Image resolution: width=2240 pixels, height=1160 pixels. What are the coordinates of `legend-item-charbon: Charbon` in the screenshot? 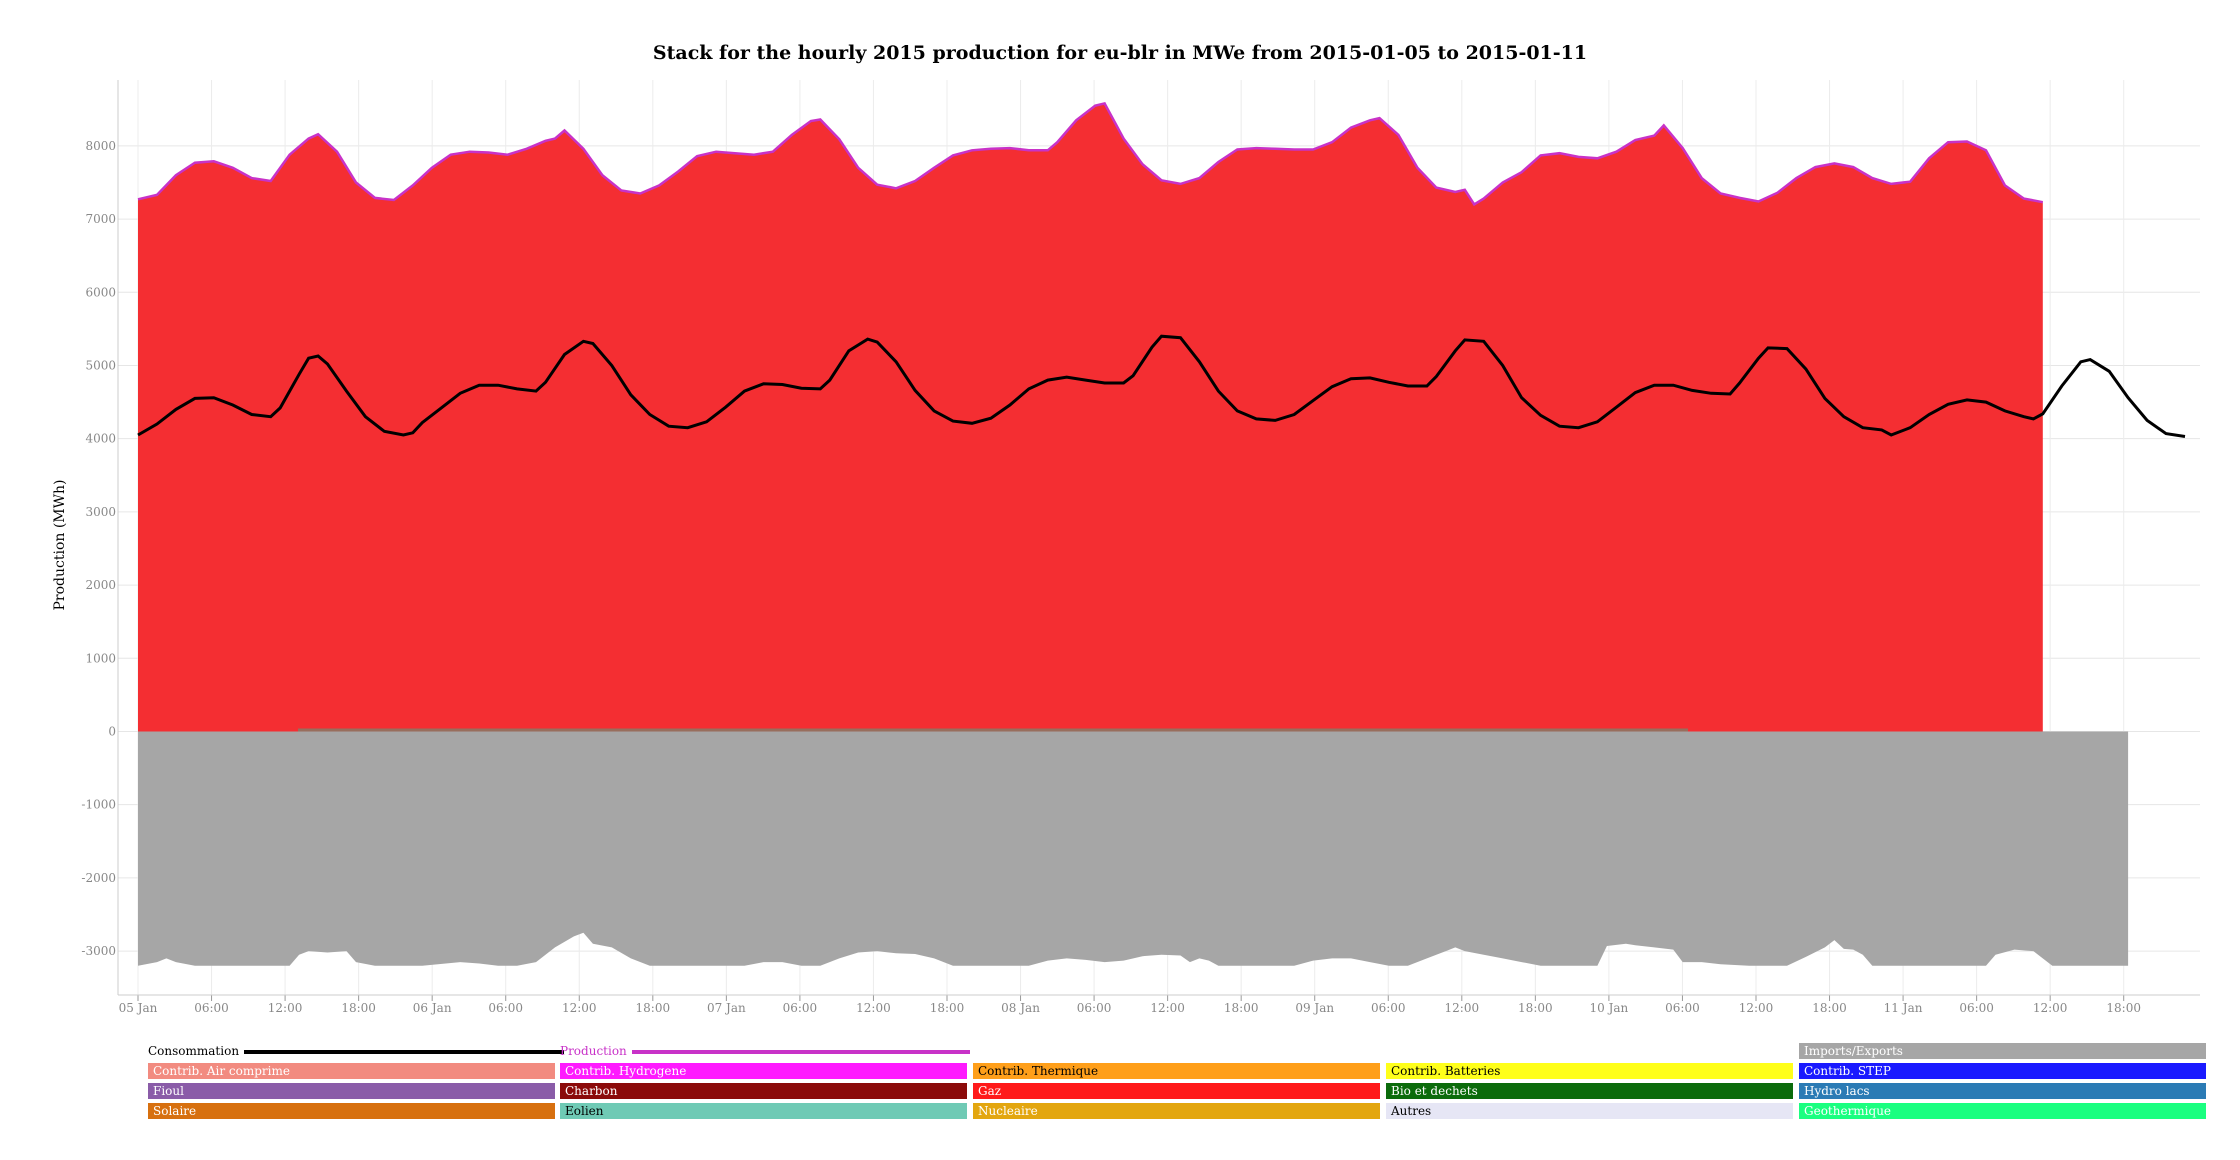 It's located at (763, 1091).